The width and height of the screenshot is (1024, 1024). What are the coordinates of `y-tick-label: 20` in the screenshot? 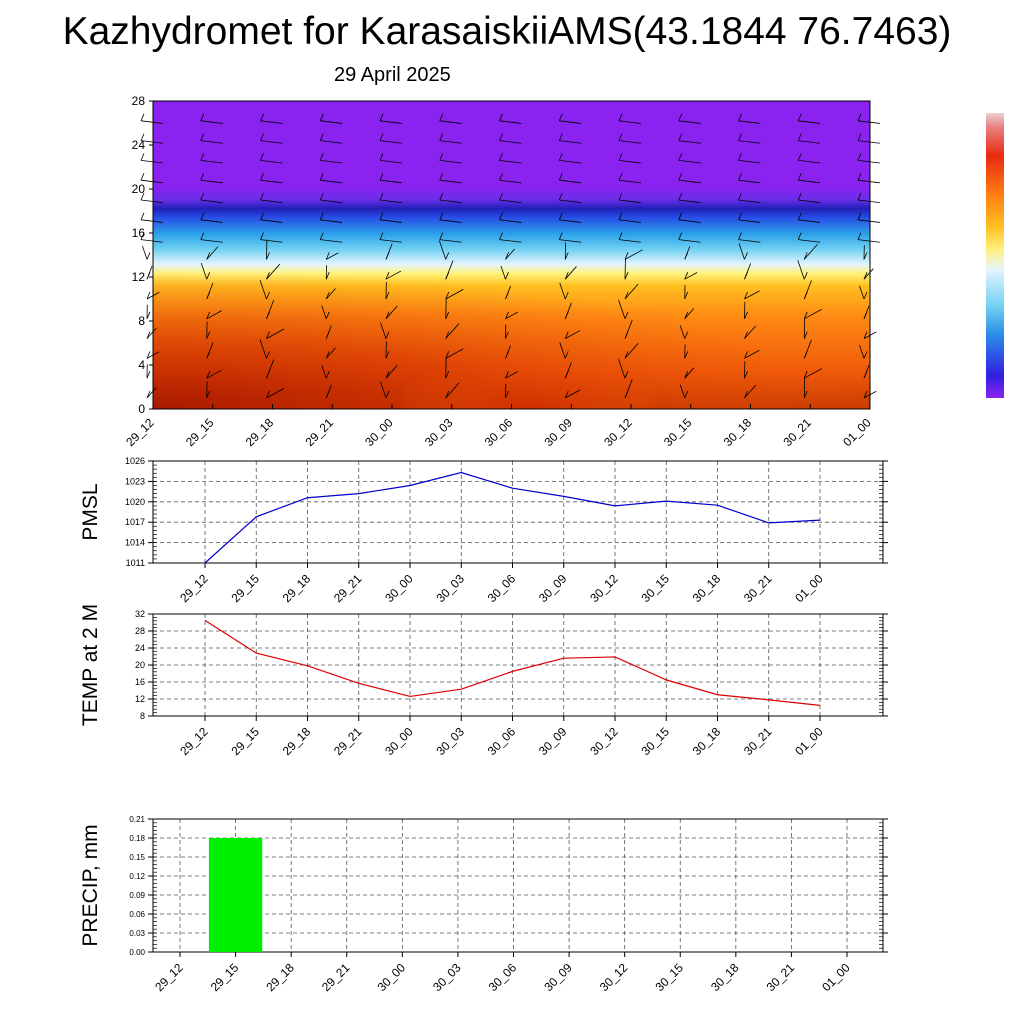 It's located at (139, 189).